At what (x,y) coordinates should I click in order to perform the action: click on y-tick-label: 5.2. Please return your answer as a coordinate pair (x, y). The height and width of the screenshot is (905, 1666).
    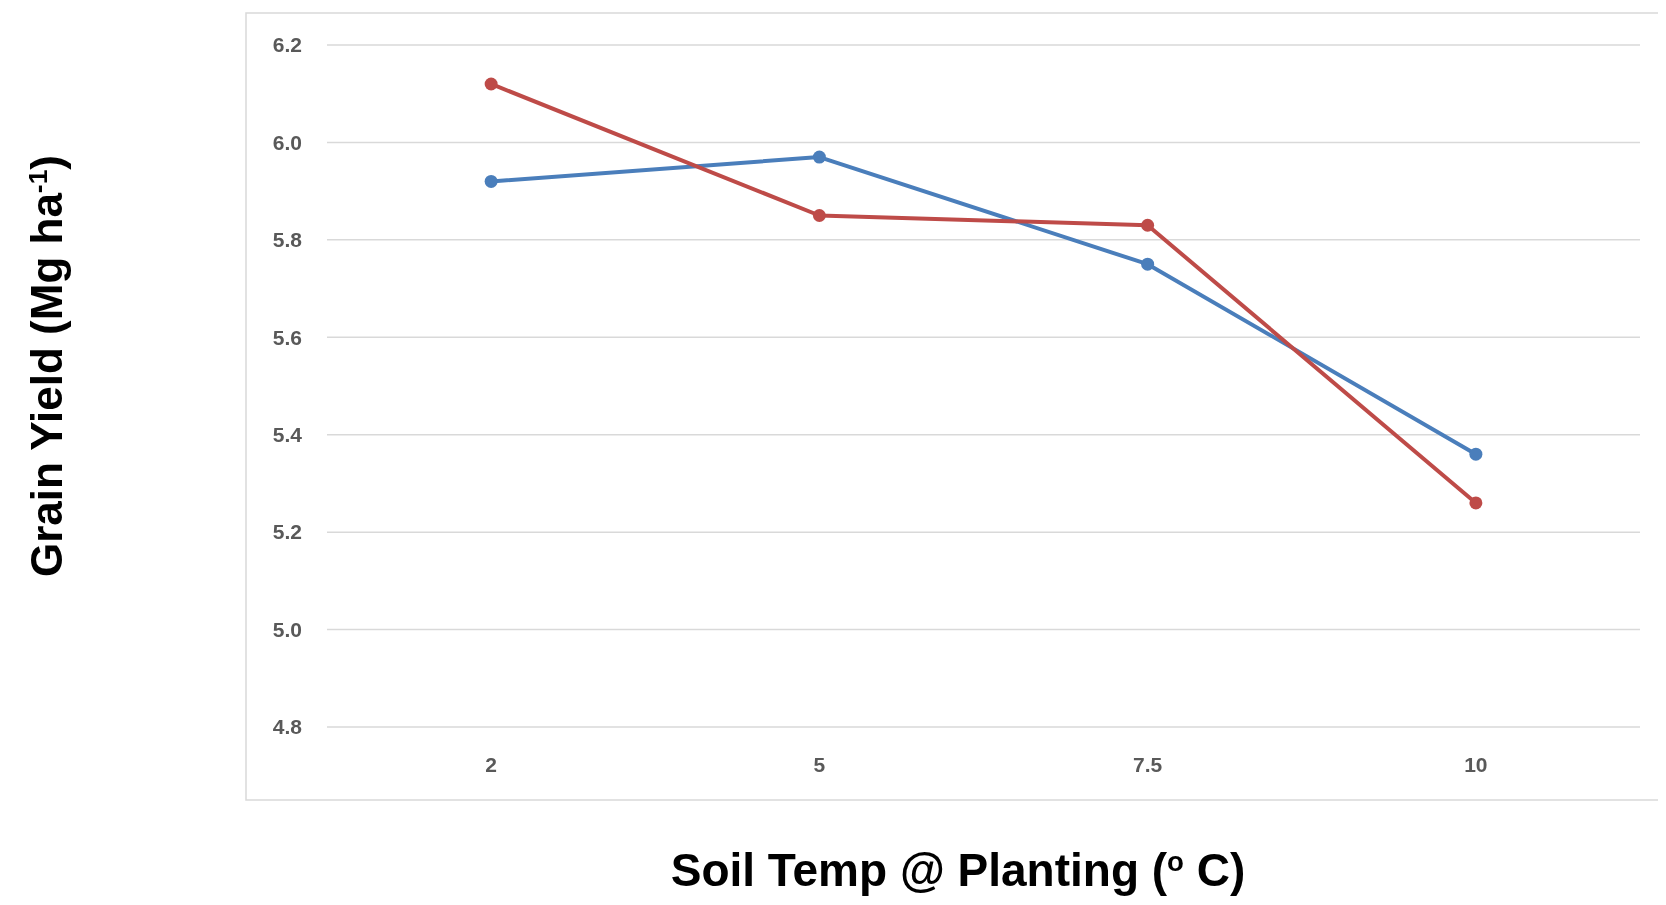
    Looking at the image, I should click on (287, 532).